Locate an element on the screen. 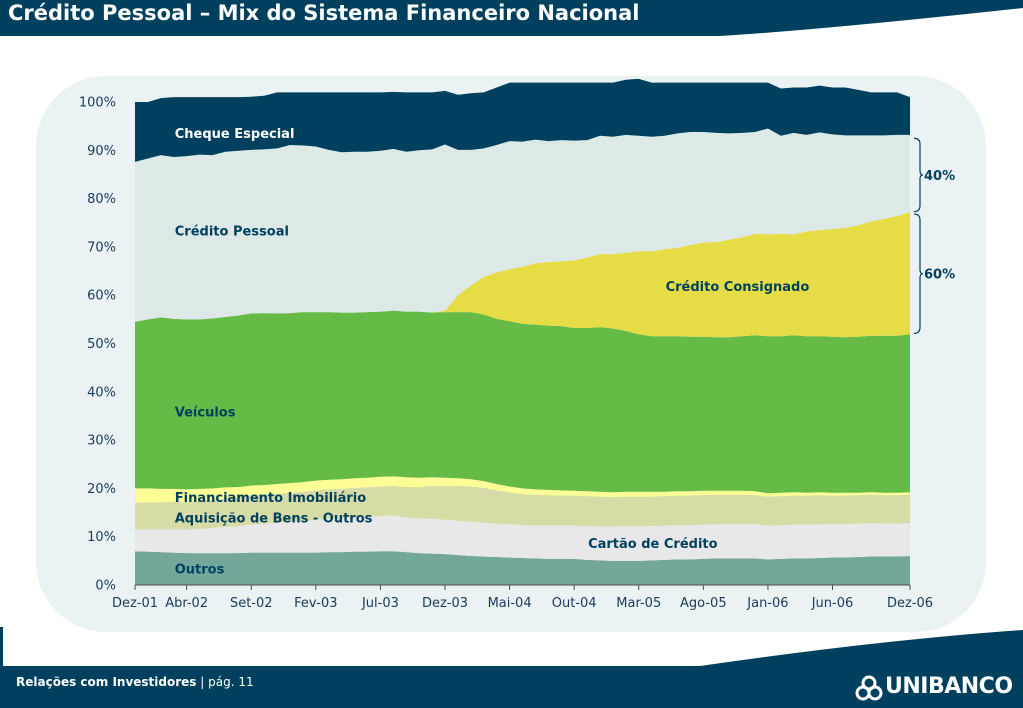  y-tick-label: 100% is located at coordinates (97, 103).